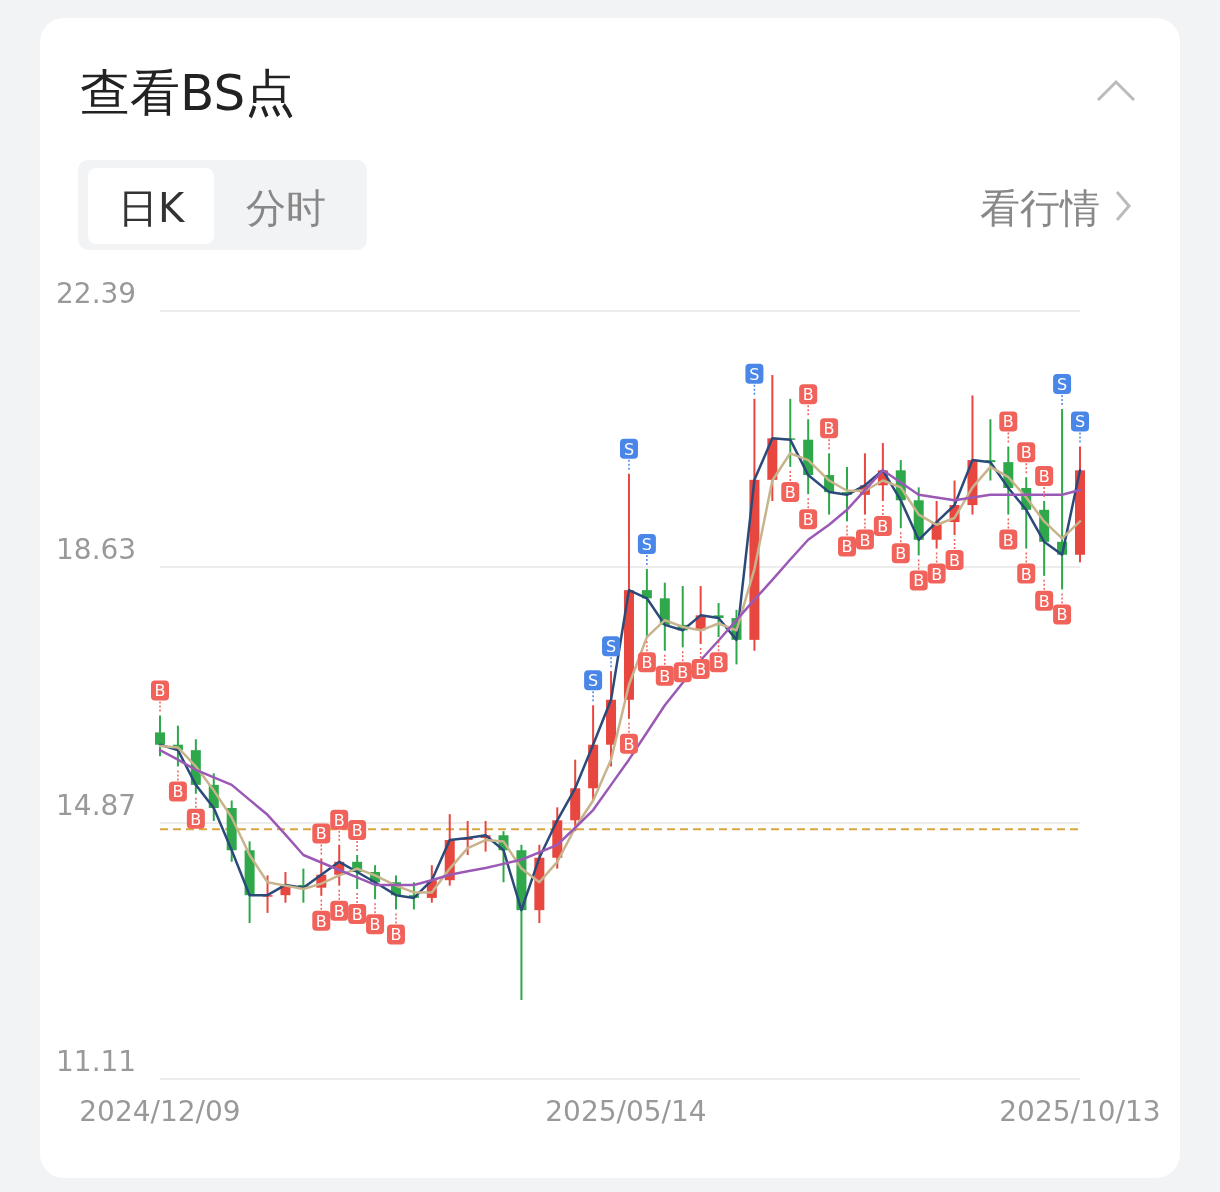  I want to click on text: 分时, so click(286, 208).